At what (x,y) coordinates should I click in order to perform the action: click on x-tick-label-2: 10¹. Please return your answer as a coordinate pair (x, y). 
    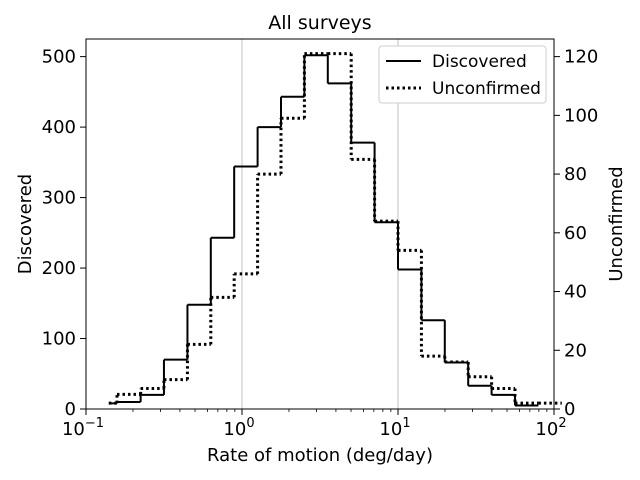
    Looking at the image, I should click on (394, 428).